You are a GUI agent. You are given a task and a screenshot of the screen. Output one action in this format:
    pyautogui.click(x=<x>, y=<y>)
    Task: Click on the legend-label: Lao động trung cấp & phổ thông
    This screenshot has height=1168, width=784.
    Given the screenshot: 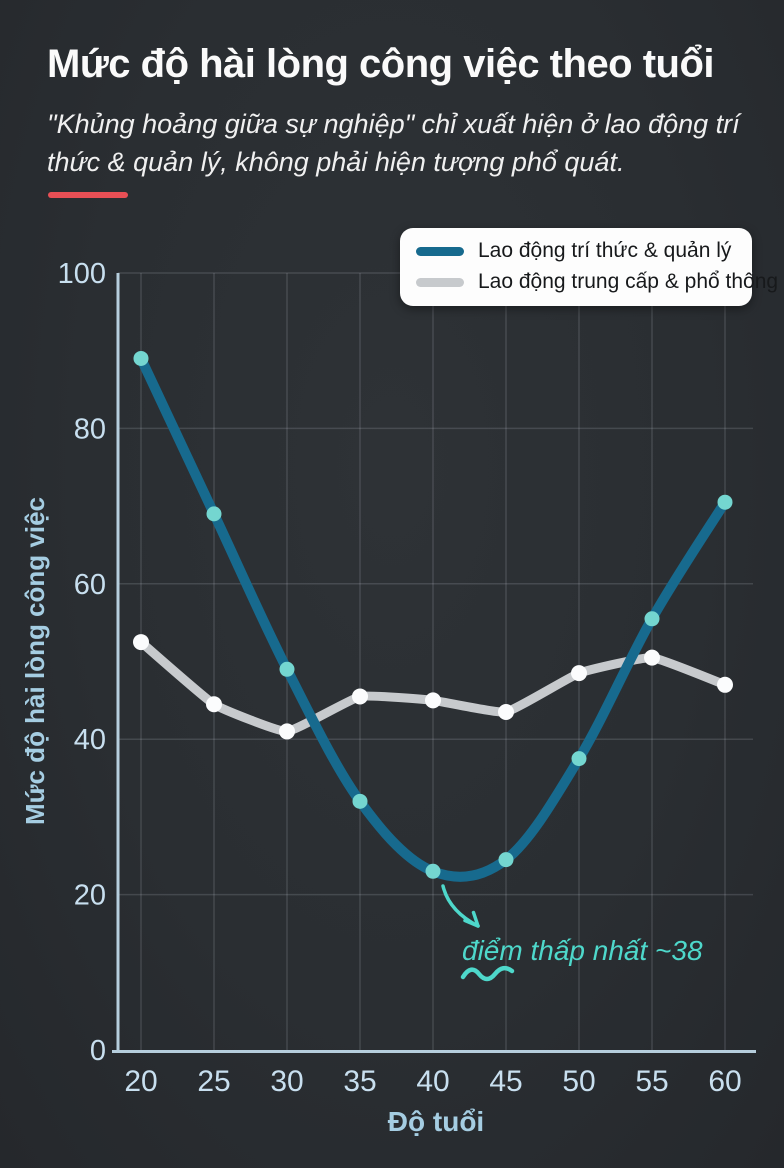 What is the action you would take?
    pyautogui.click(x=628, y=281)
    